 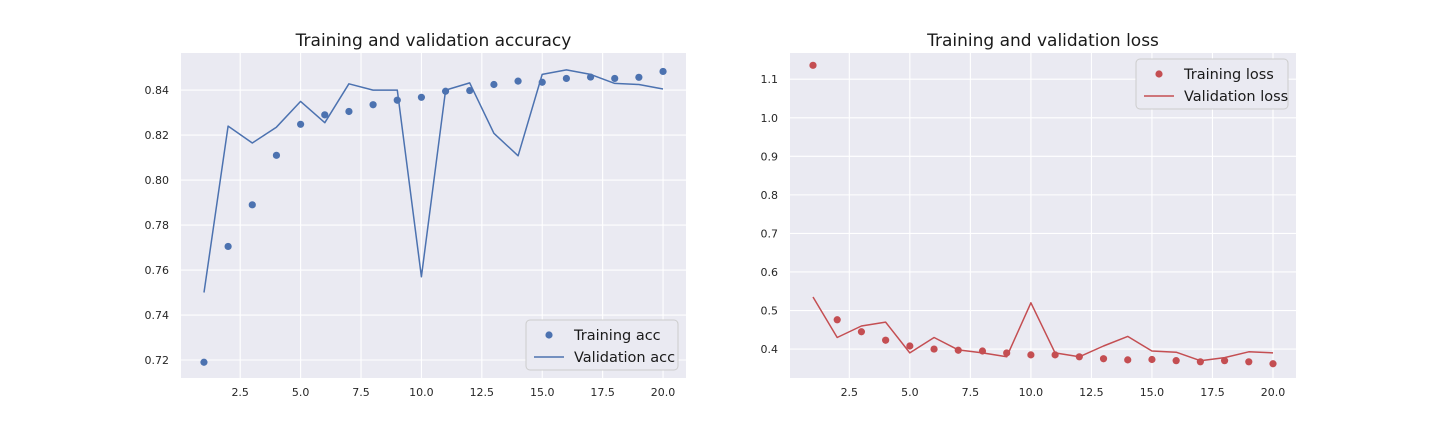 What do you see at coordinates (301, 392) in the screenshot?
I see `acc-x-tick-label: 5.0` at bounding box center [301, 392].